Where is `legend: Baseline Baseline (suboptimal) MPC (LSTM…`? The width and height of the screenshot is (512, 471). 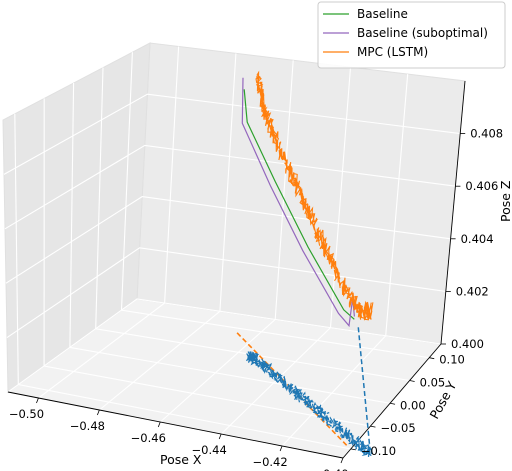 legend: Baseline Baseline (suboptimal) MPC (LSTM… is located at coordinates (411, 35).